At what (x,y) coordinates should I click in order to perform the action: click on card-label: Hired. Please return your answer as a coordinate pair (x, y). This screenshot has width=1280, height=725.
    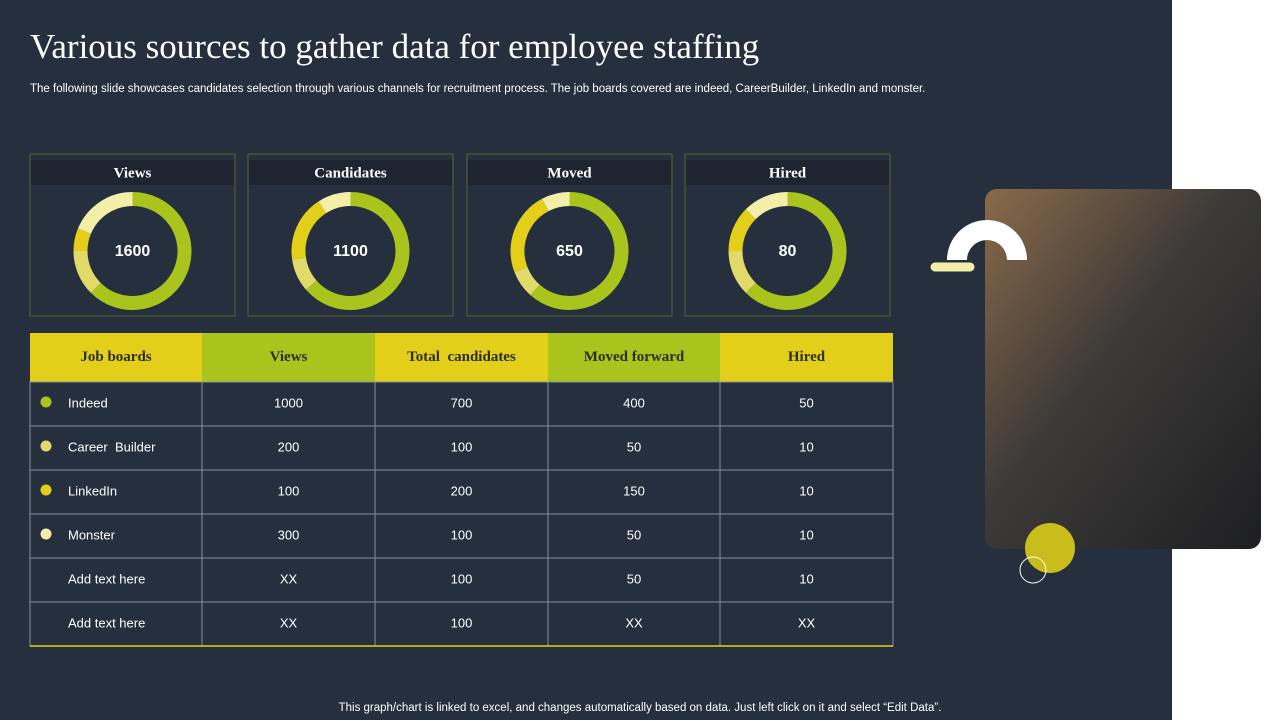
    Looking at the image, I should click on (788, 173).